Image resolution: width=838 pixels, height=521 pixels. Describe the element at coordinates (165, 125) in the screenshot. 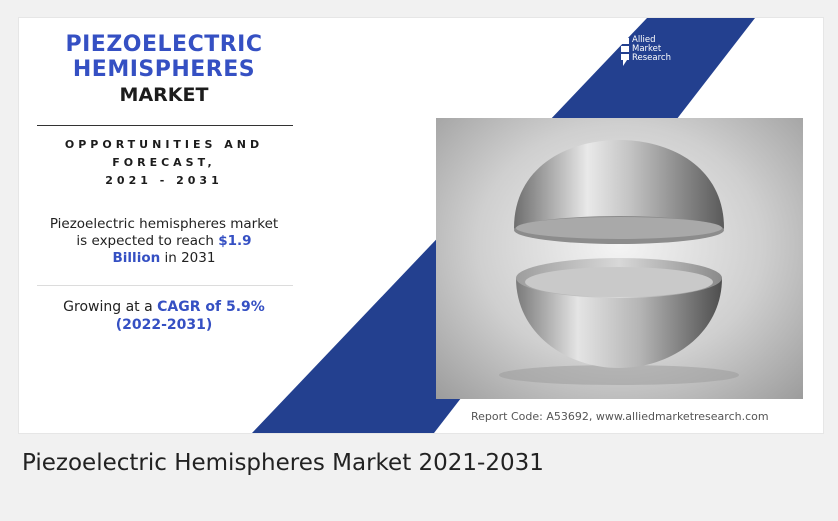

I see `divider` at that location.